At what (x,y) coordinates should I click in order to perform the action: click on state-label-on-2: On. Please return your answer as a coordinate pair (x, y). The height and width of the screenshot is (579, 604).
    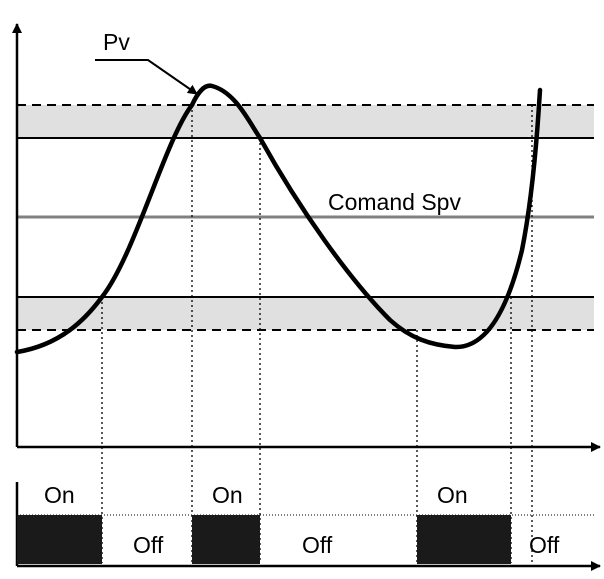
    Looking at the image, I should click on (227, 495).